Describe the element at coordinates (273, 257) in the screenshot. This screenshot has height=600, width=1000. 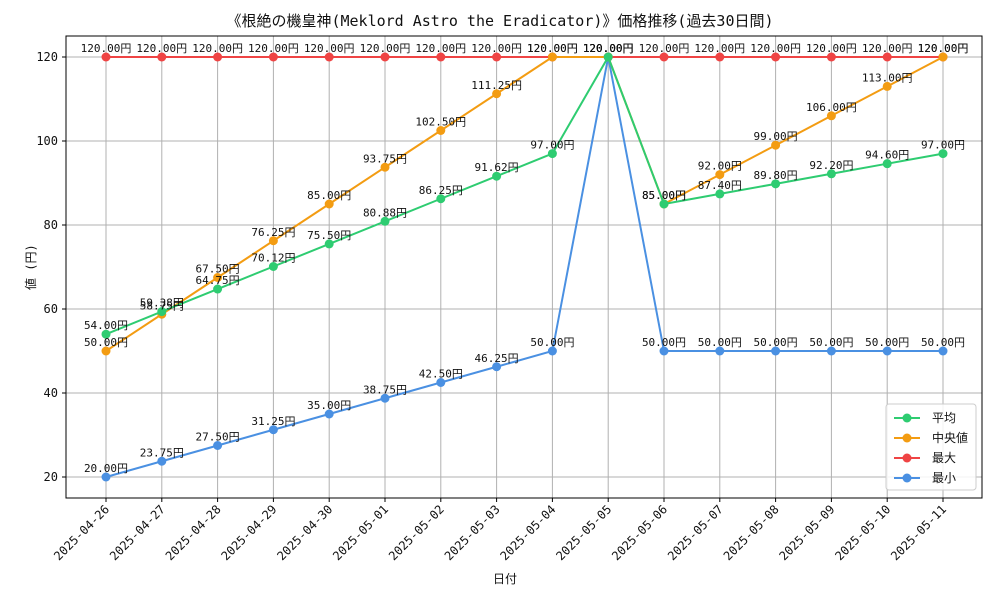
I see `series-0-data-label: 70.12円` at that location.